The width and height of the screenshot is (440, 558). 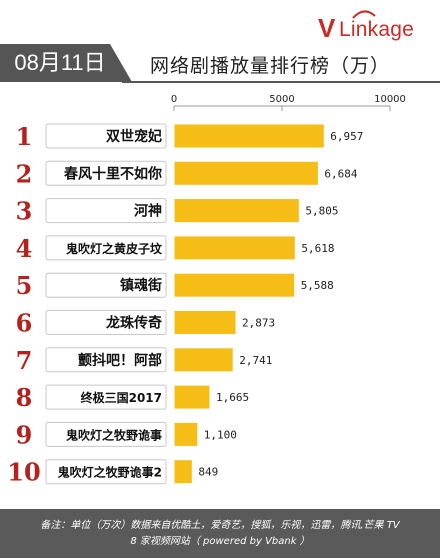 I want to click on rank-number: 1, so click(x=24, y=136).